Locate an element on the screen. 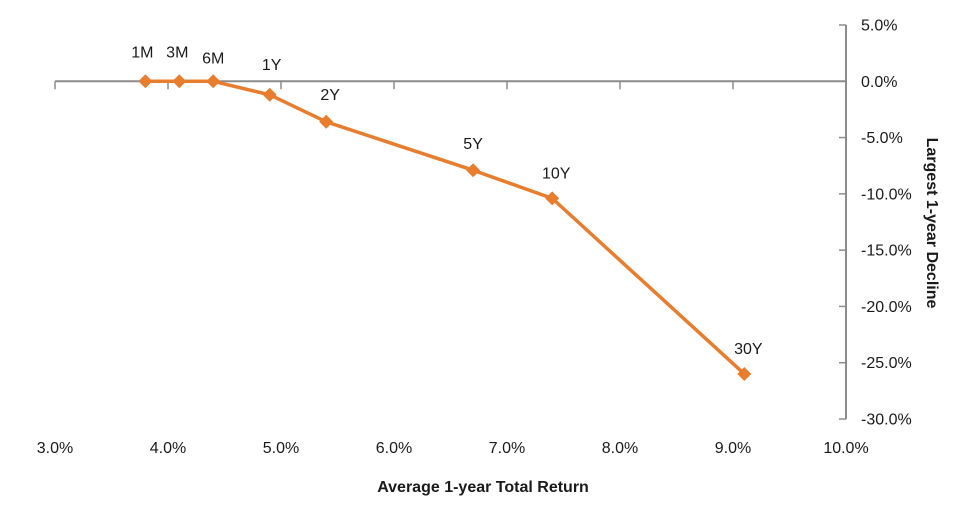  x-tick-label: 7.0% is located at coordinates (507, 448).